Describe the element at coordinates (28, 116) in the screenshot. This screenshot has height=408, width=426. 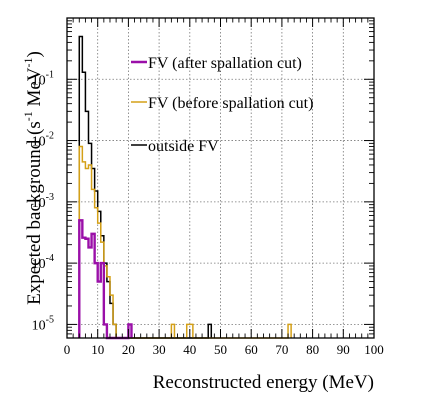
I see `y-axis-label-sup1: -1` at that location.